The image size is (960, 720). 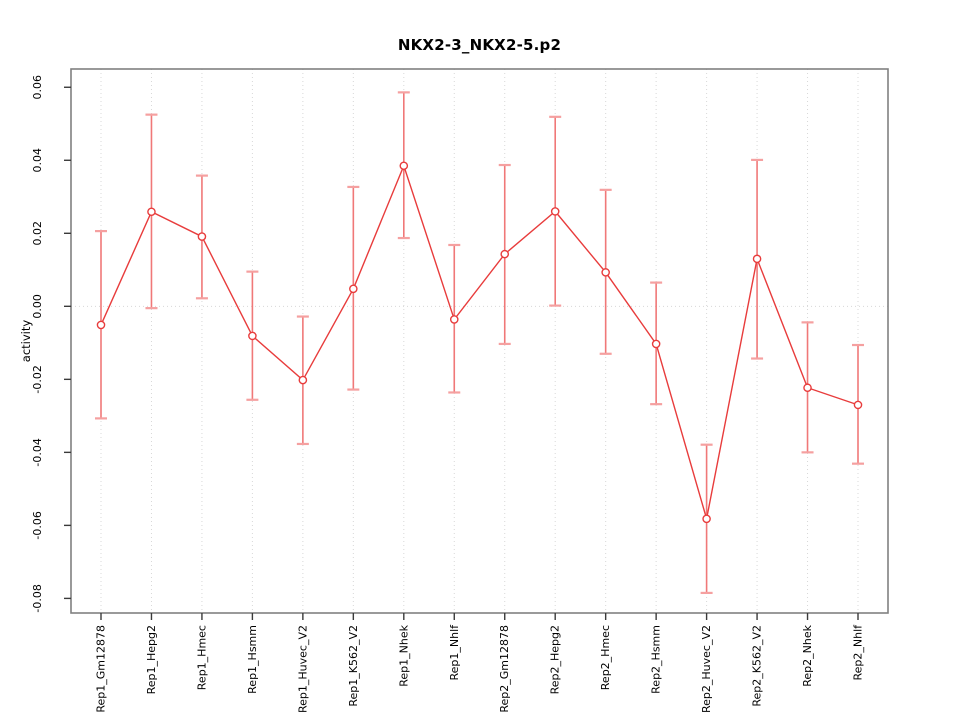 I want to click on x-tick-label: Rep2_Nhek, so click(x=807, y=655).